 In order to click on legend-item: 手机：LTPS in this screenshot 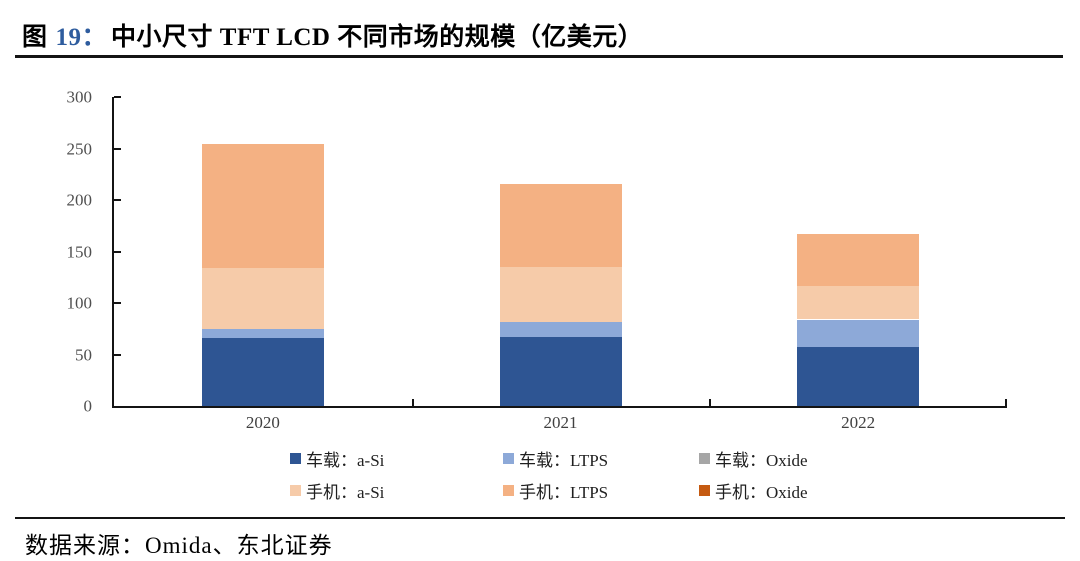, I will do `click(601, 490)`.